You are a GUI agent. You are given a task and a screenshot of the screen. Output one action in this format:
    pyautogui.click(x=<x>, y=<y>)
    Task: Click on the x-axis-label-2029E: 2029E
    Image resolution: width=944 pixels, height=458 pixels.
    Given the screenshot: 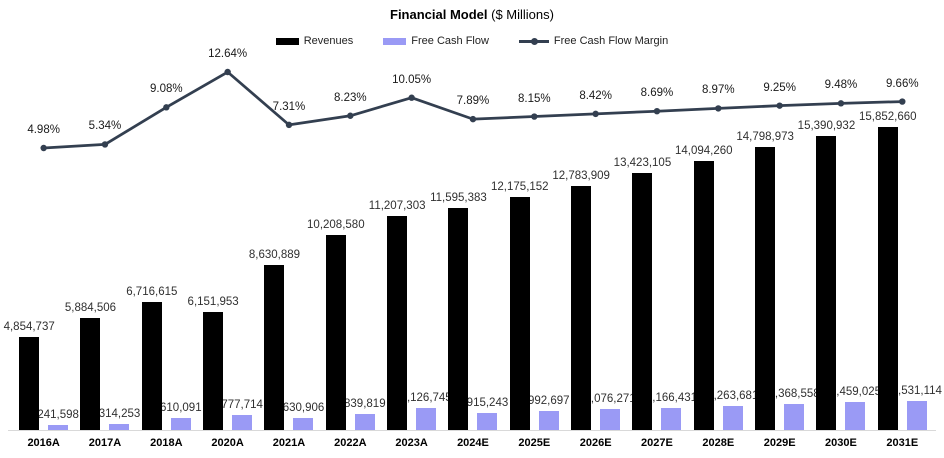 What is the action you would take?
    pyautogui.click(x=779, y=443)
    